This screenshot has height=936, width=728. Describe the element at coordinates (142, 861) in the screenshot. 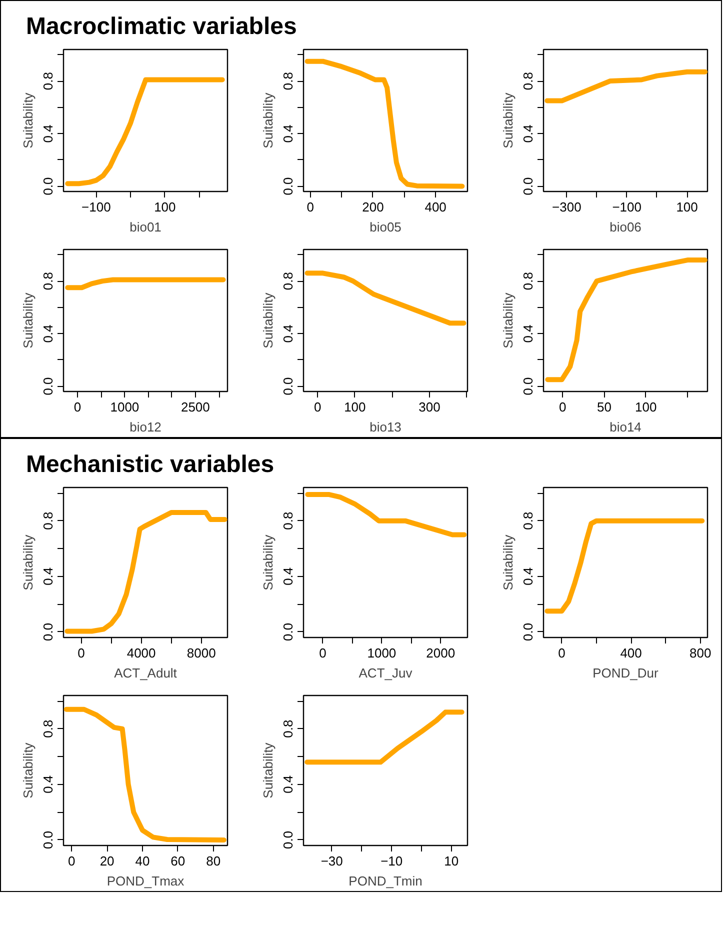

I see `x-tick-label: 40` at that location.